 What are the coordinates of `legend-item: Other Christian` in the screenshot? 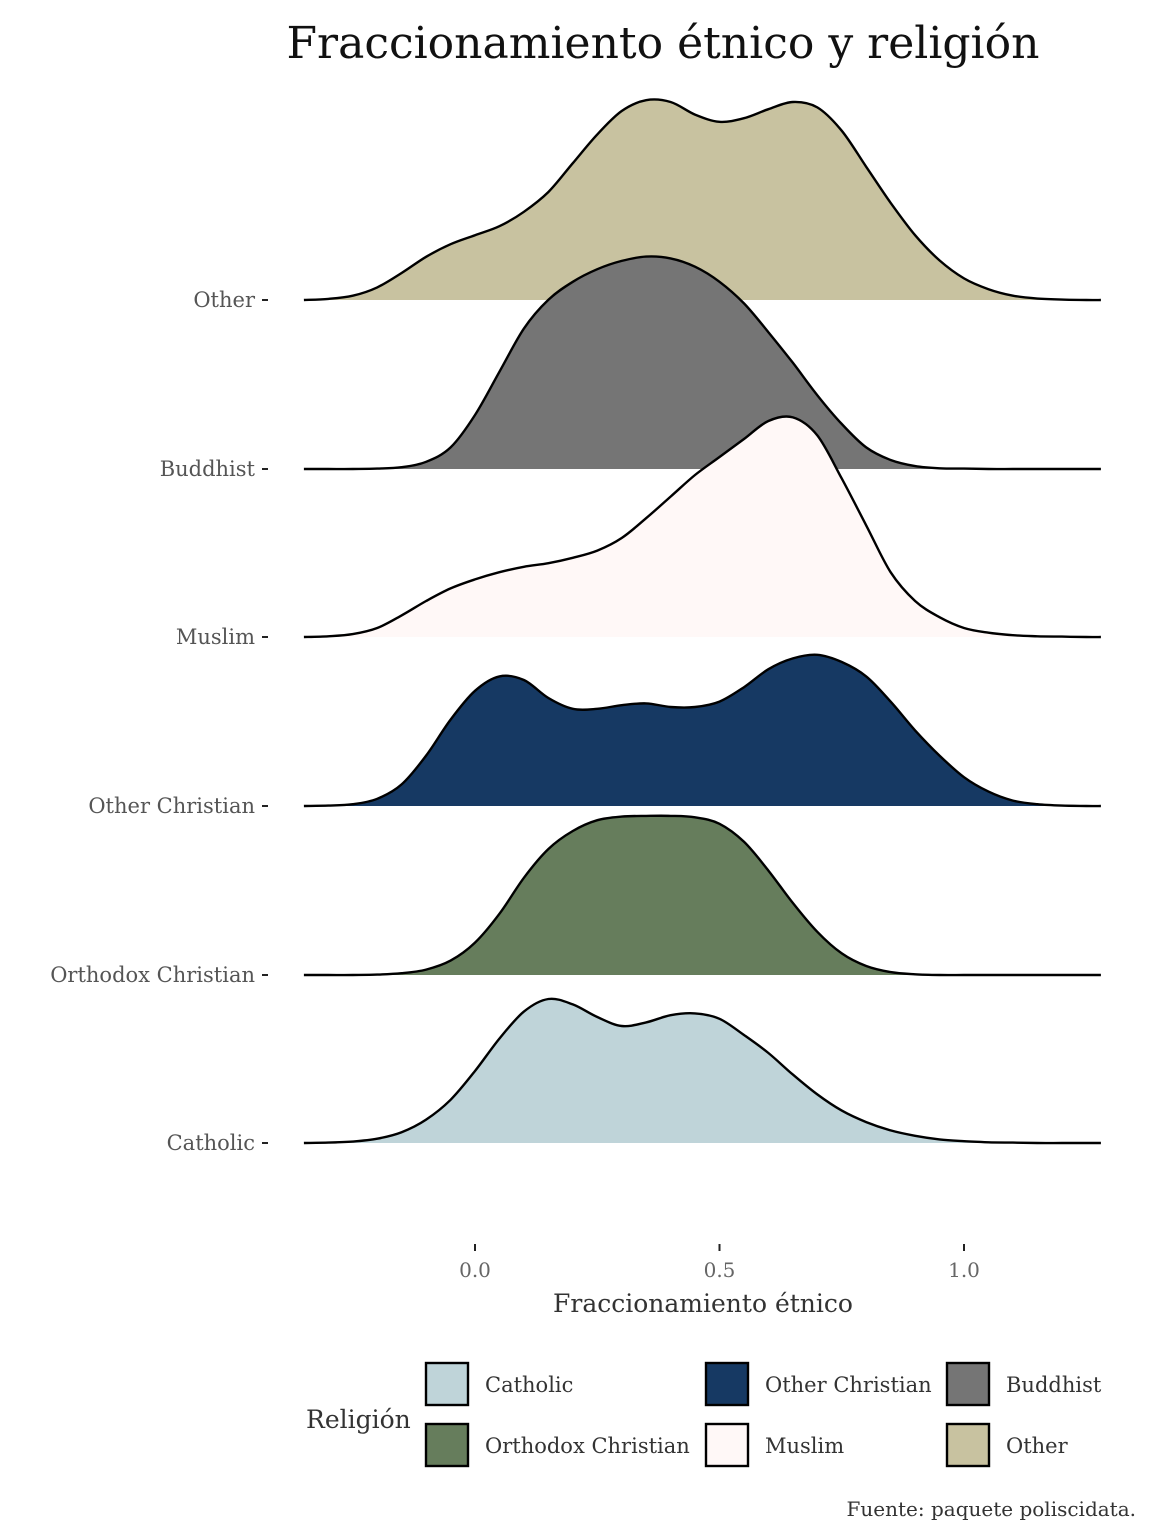 It's located at (818, 1384).